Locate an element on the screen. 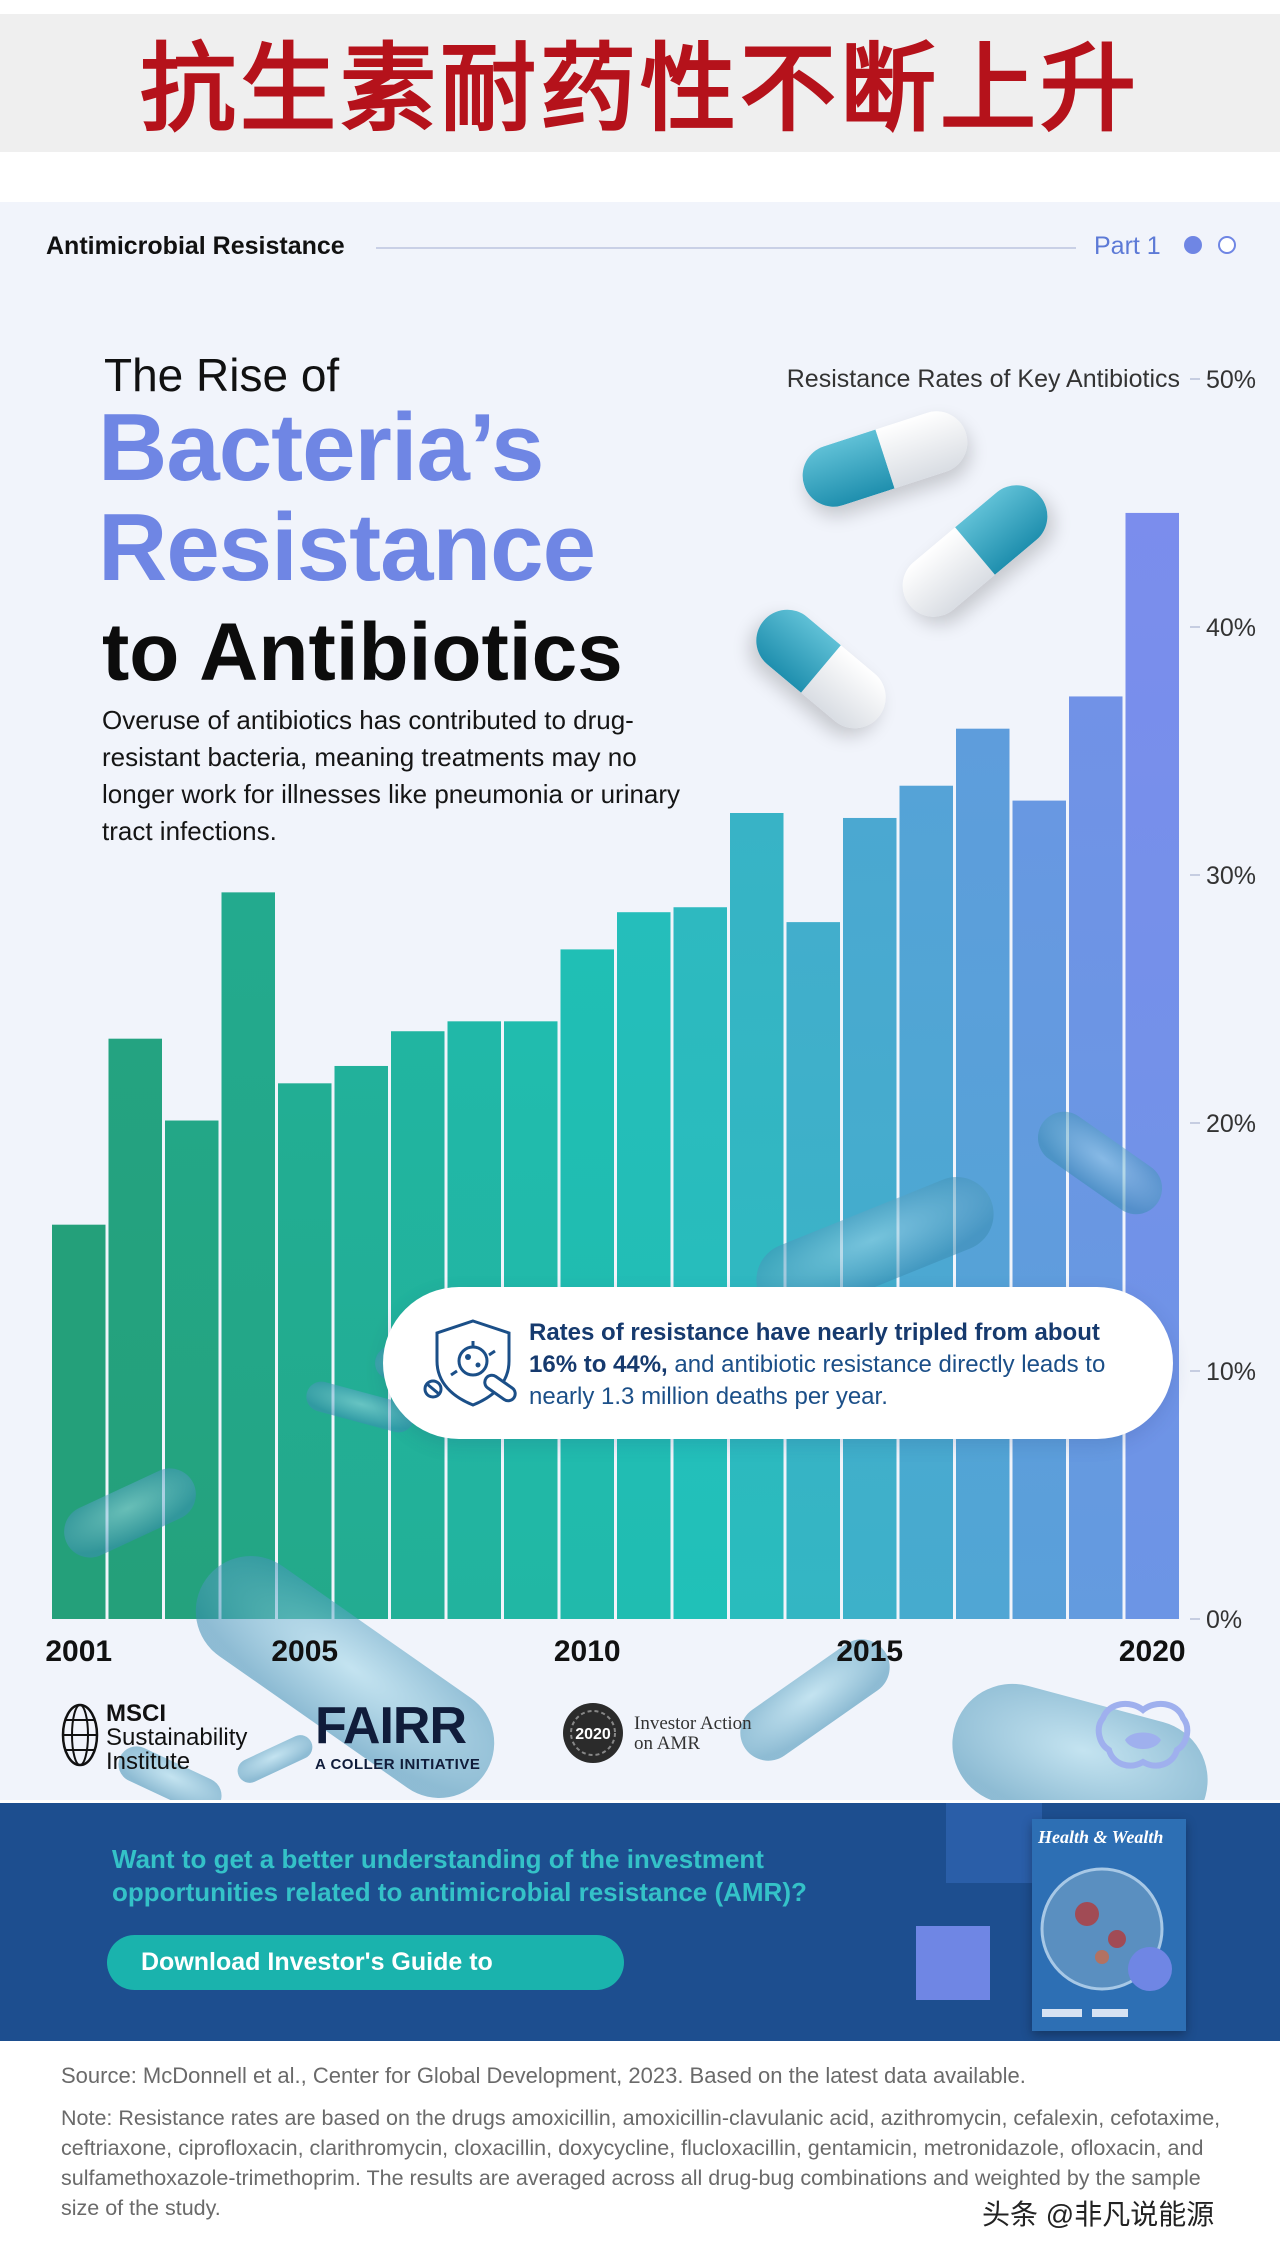  msci-name: MSCI is located at coordinates (136, 1713).